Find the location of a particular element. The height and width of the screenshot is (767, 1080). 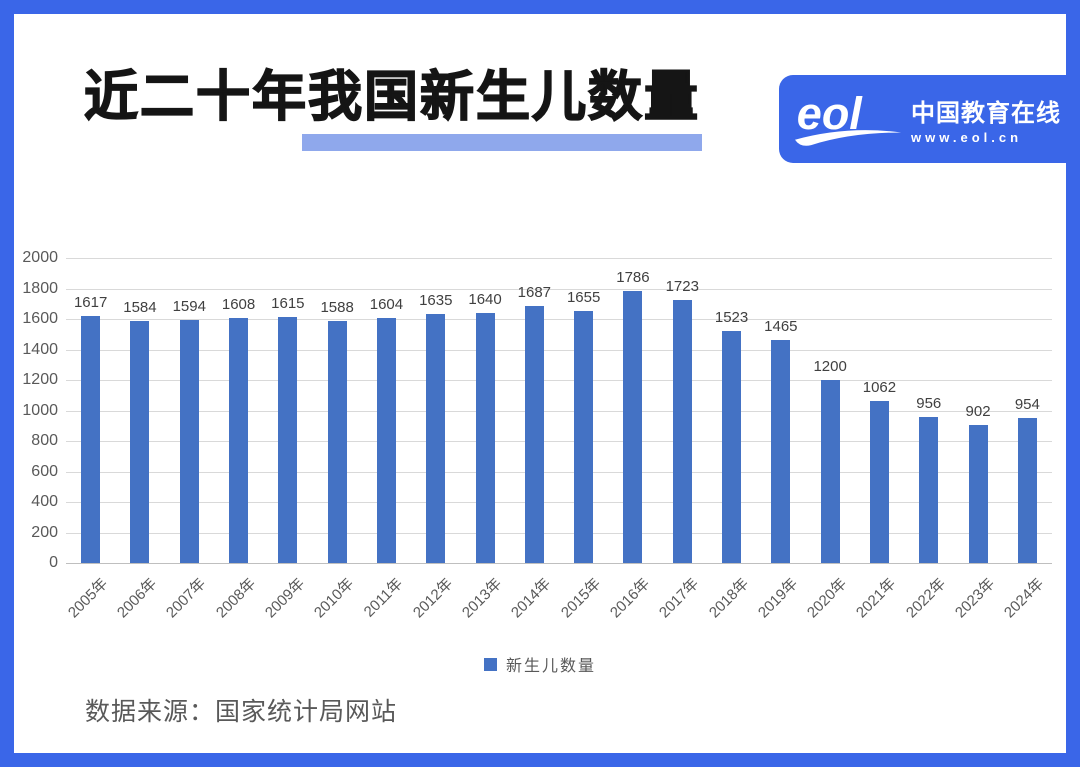

bar-2011年 is located at coordinates (386, 440).